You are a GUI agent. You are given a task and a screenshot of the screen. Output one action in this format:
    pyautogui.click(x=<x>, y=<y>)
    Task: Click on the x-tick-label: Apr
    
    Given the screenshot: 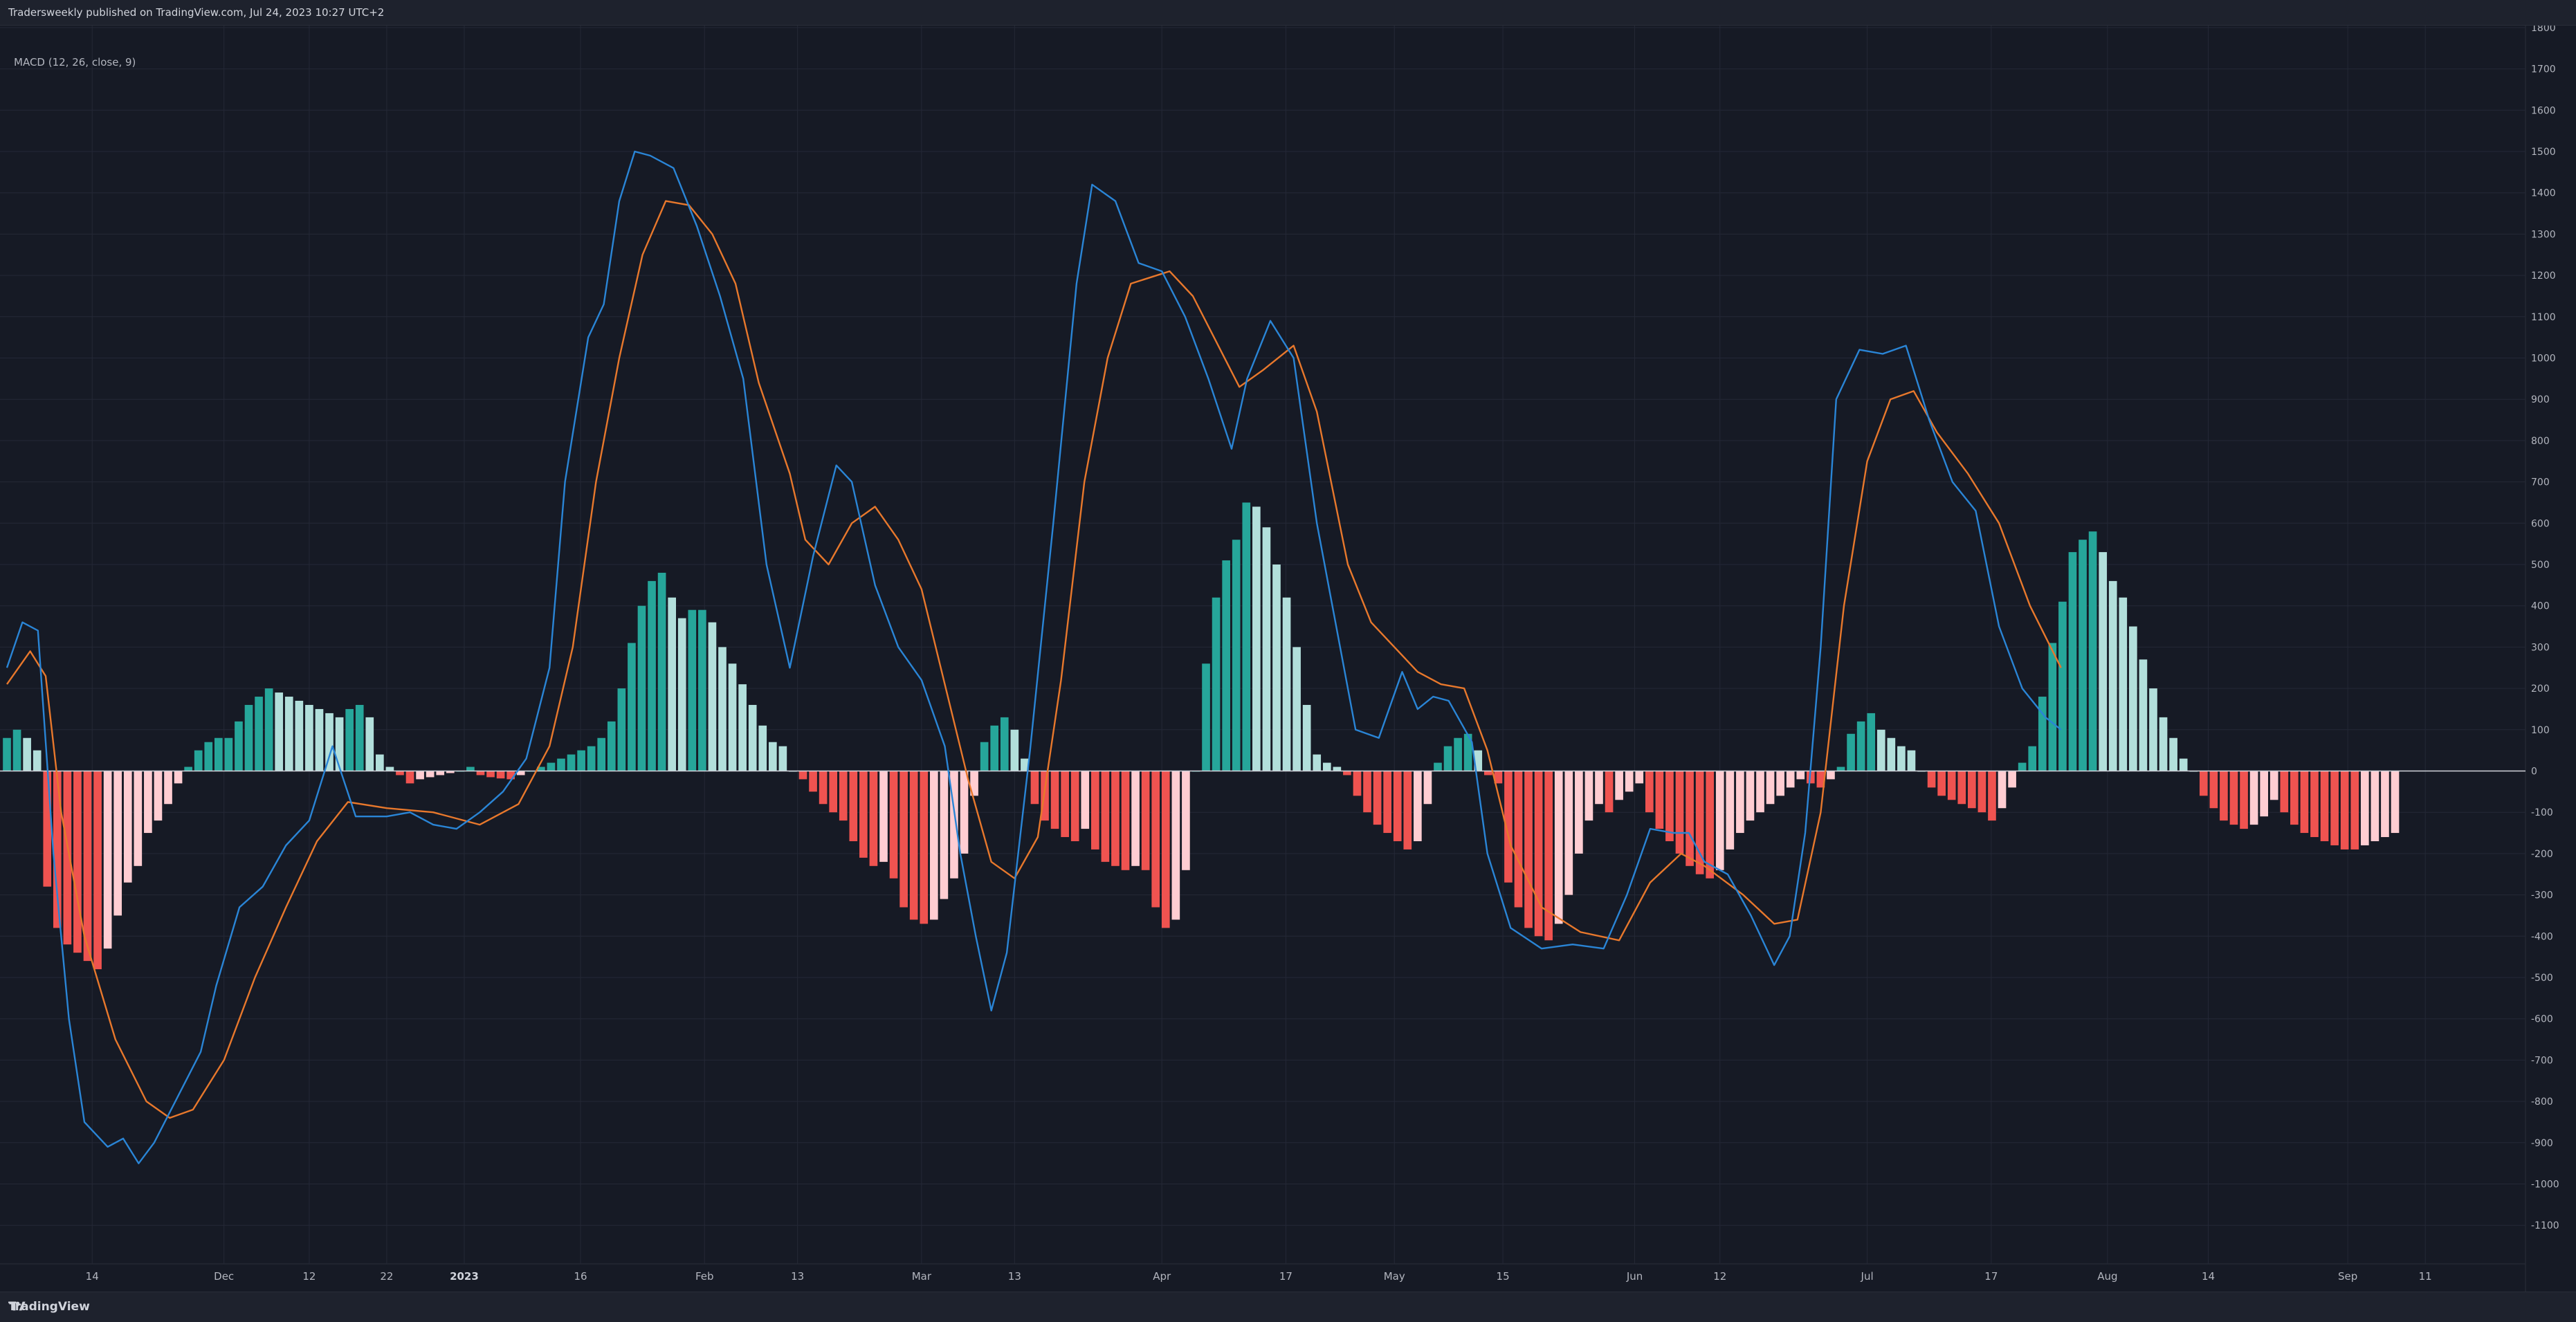 What is the action you would take?
    pyautogui.click(x=1162, y=1276)
    